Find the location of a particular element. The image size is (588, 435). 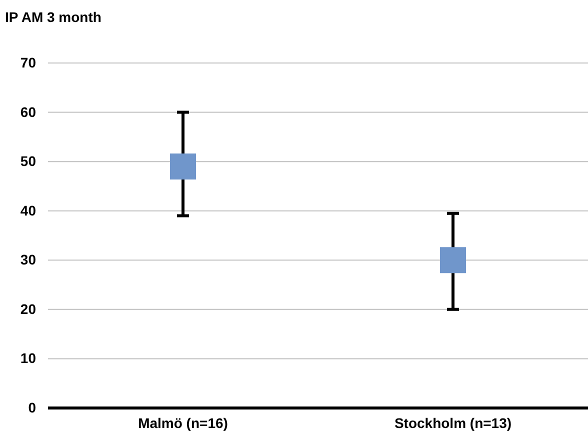

x-tick-label: Malmö (n=16) is located at coordinates (183, 422).